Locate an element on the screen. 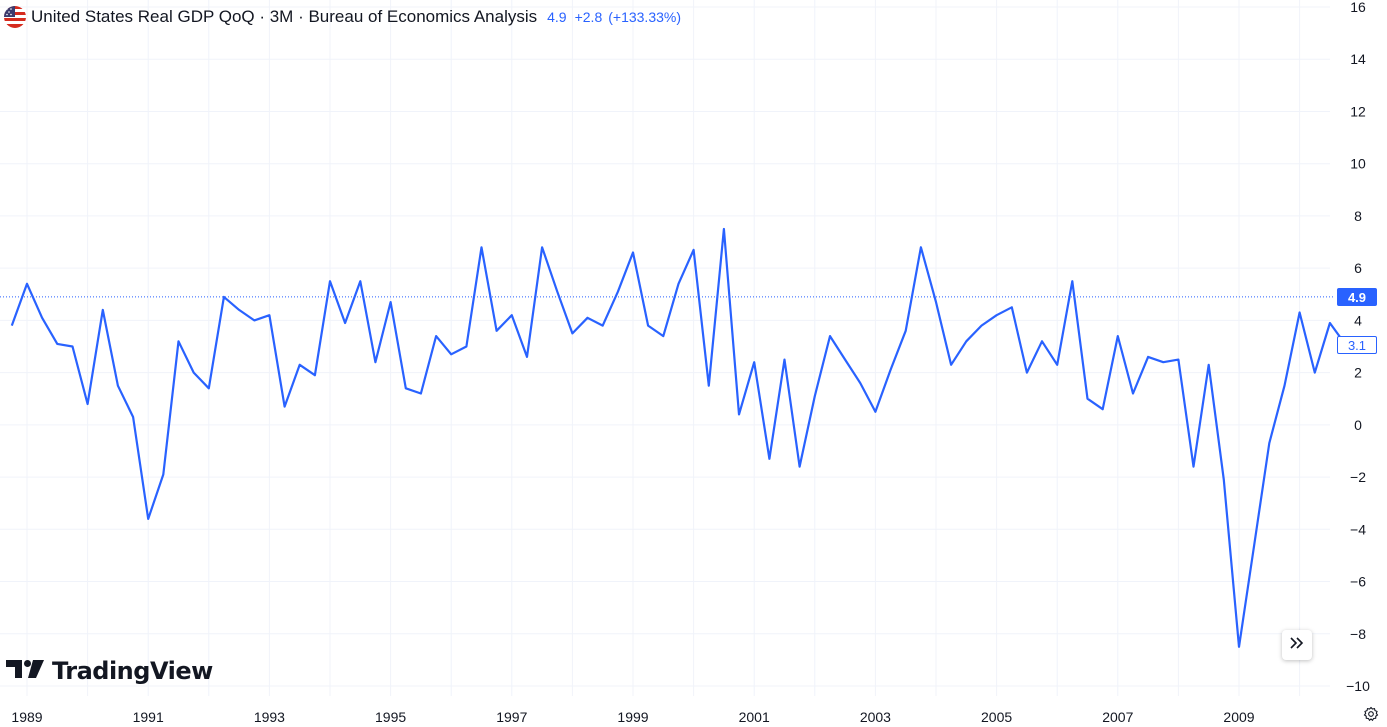 The height and width of the screenshot is (727, 1387). x-tick-label: 1997 is located at coordinates (511, 717).